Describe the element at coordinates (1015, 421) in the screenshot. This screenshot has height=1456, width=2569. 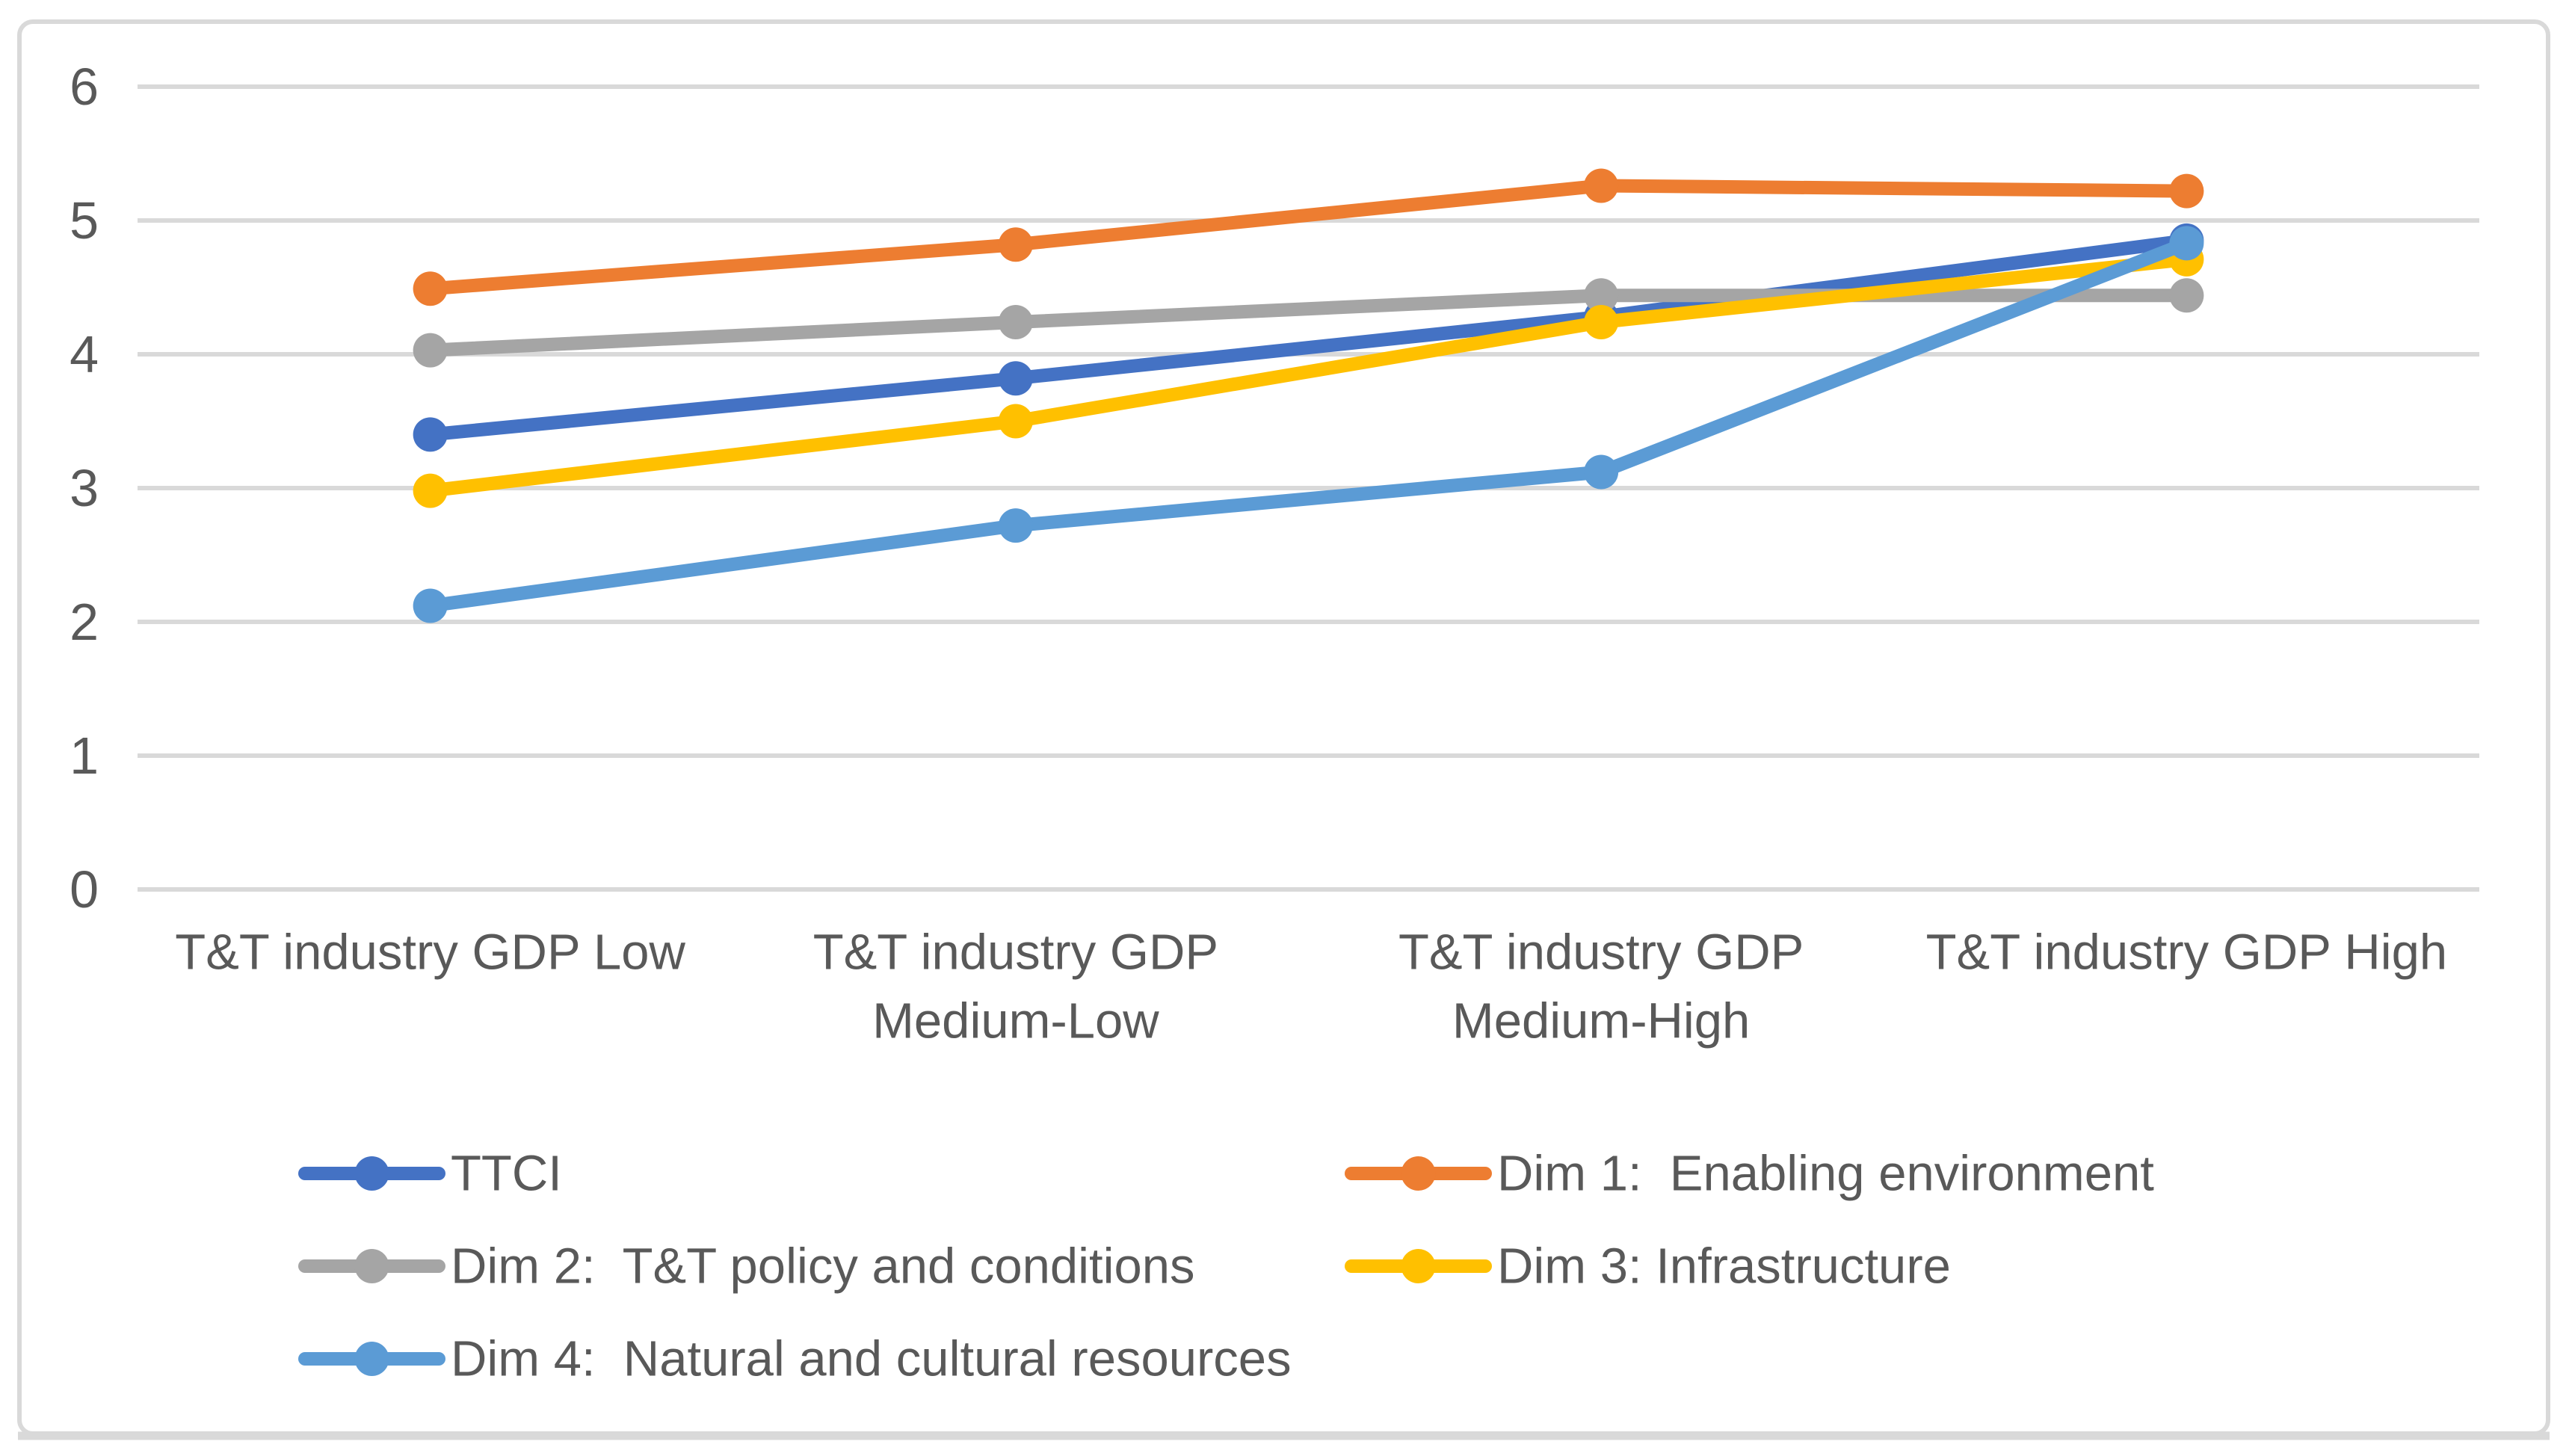
I see `data-point-s4-c2` at that location.